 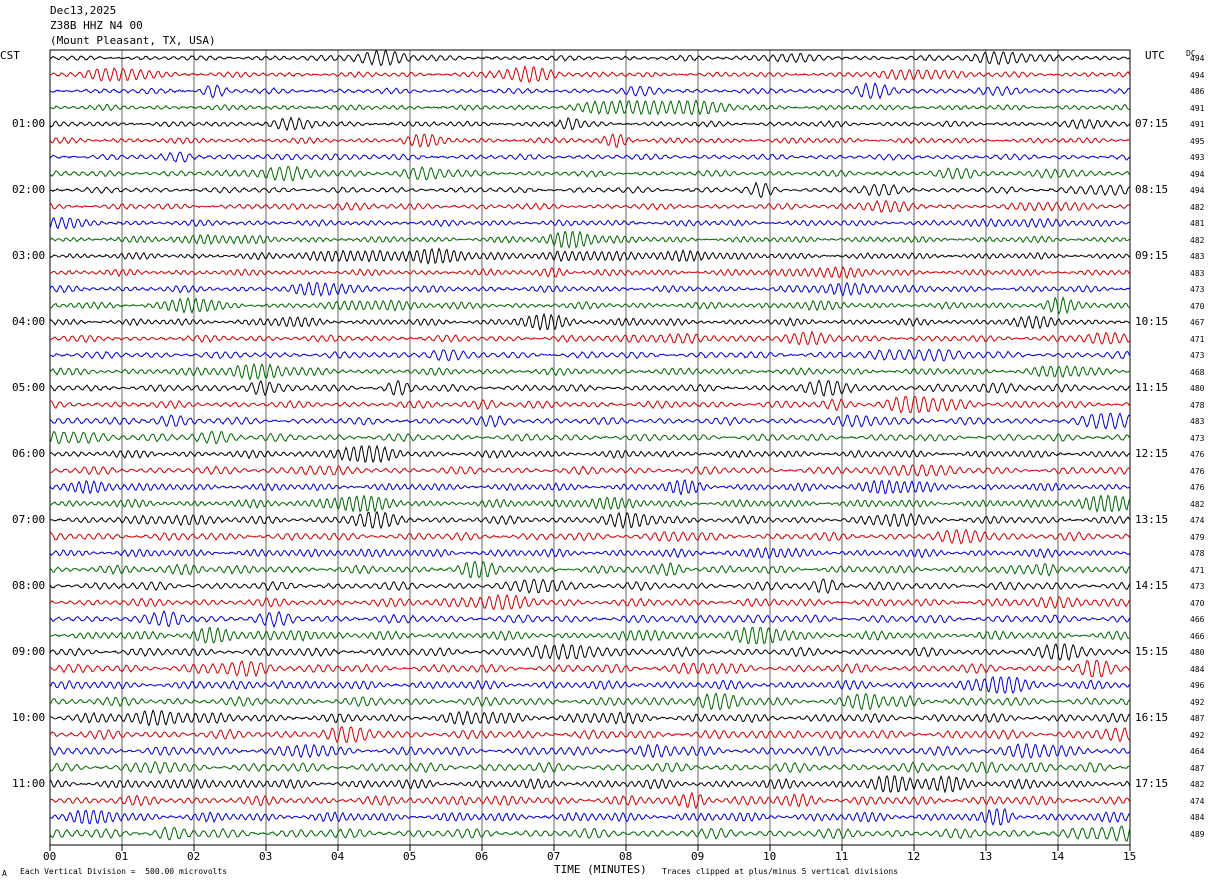 I want to click on right-hour-label: 17:15, so click(x=1152, y=783).